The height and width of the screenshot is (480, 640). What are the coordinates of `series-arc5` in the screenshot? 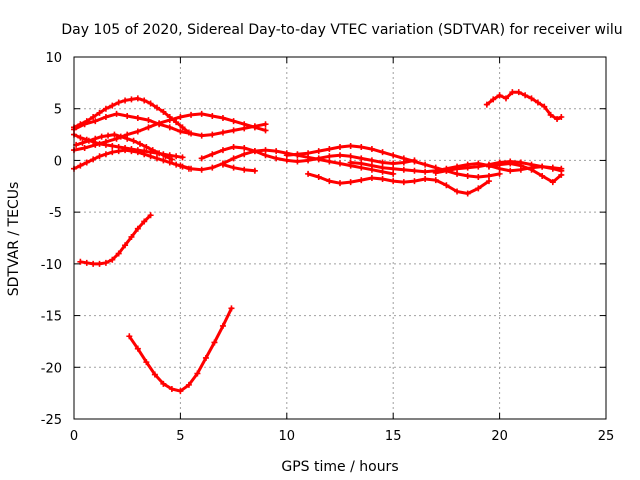 It's located at (124, 147).